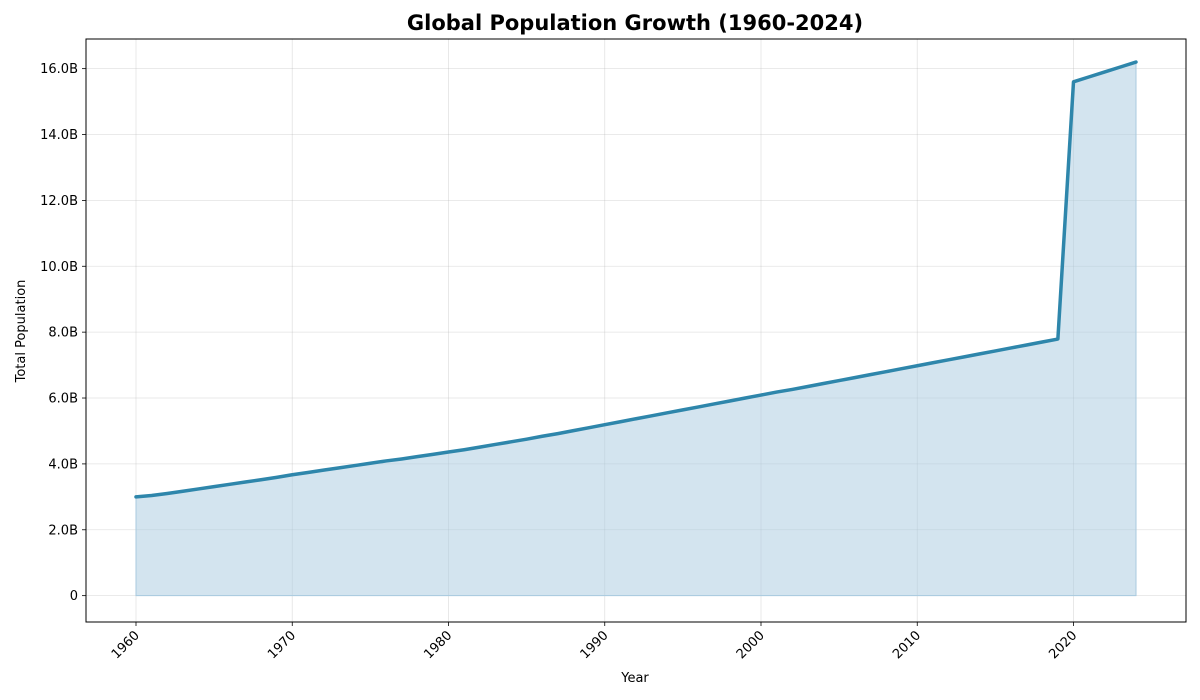 This screenshot has width=1200, height=700. I want to click on data-point-1984, so click(511, 441).